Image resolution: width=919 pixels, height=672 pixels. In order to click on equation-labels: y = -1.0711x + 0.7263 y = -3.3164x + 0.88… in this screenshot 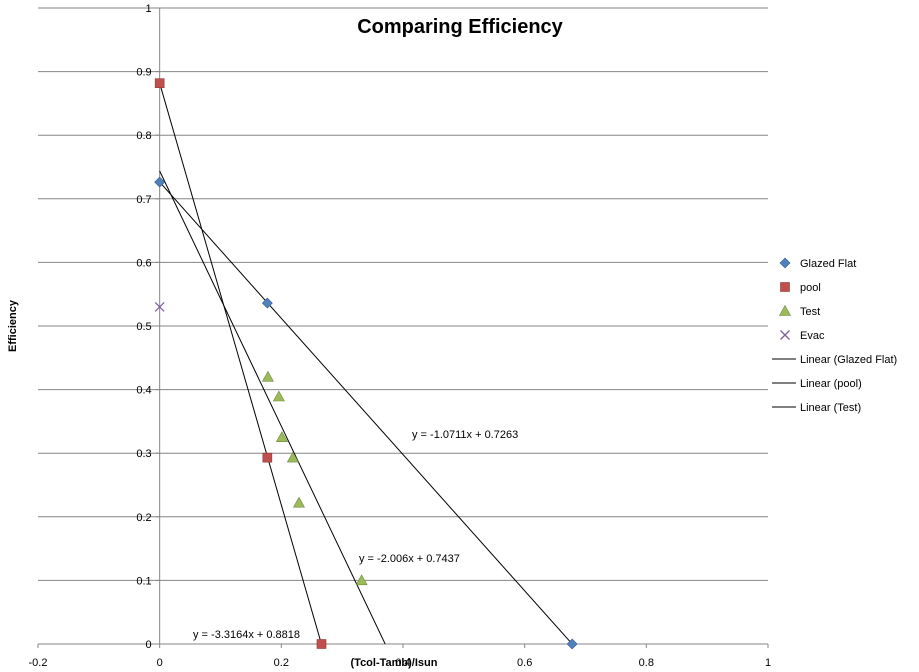, I will do `click(355, 535)`.